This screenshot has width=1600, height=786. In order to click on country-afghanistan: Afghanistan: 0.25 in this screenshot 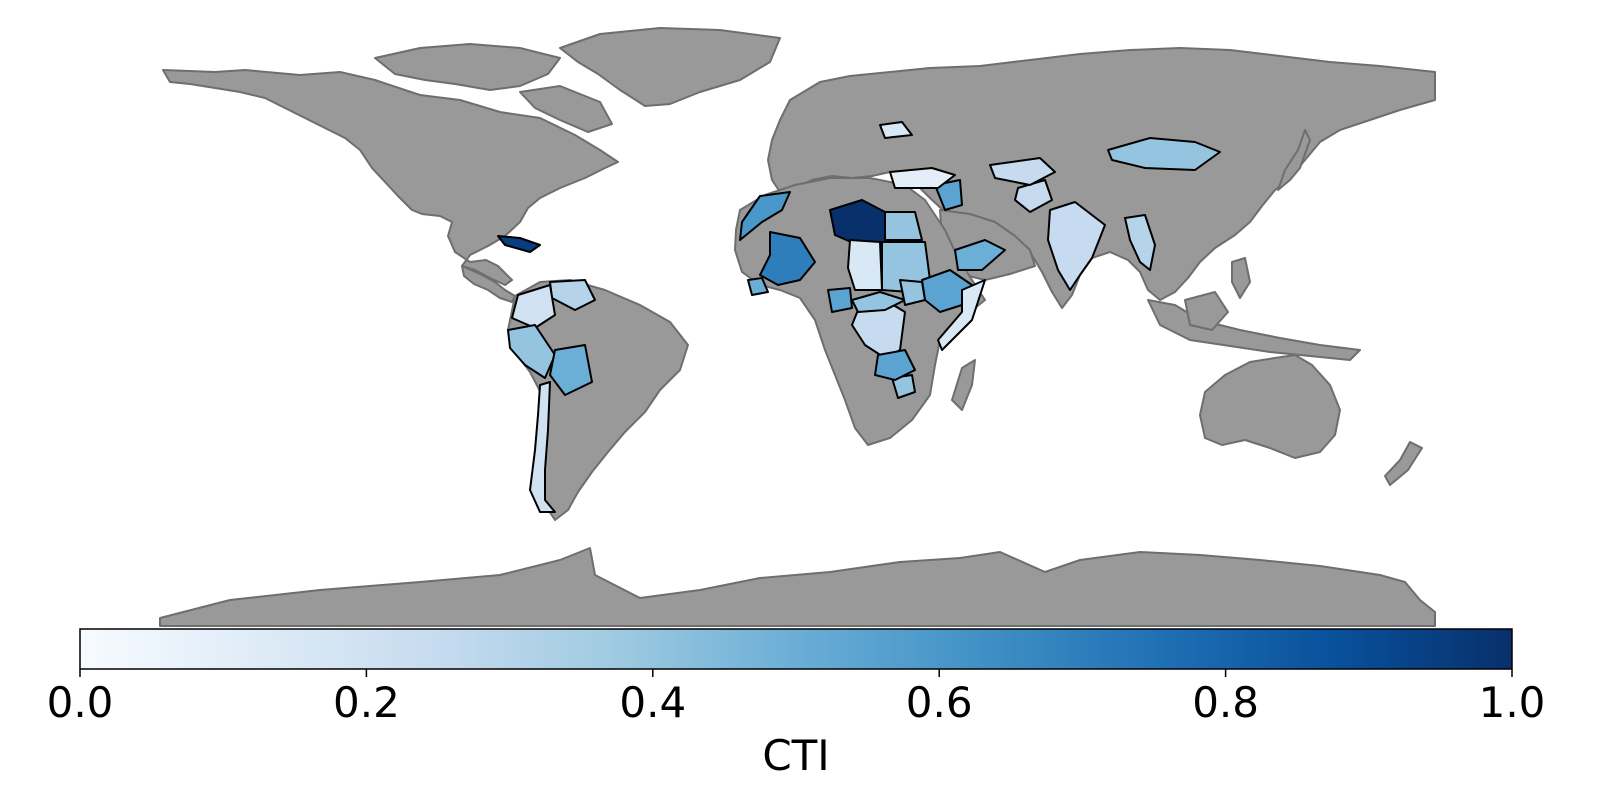, I will do `click(1033, 196)`.